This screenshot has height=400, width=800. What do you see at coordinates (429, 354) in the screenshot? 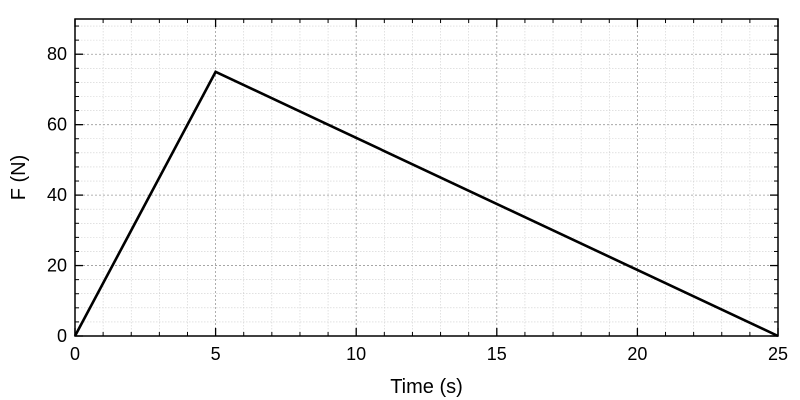
I see `x-tick-labels: 0 5 10 15 20 25` at bounding box center [429, 354].